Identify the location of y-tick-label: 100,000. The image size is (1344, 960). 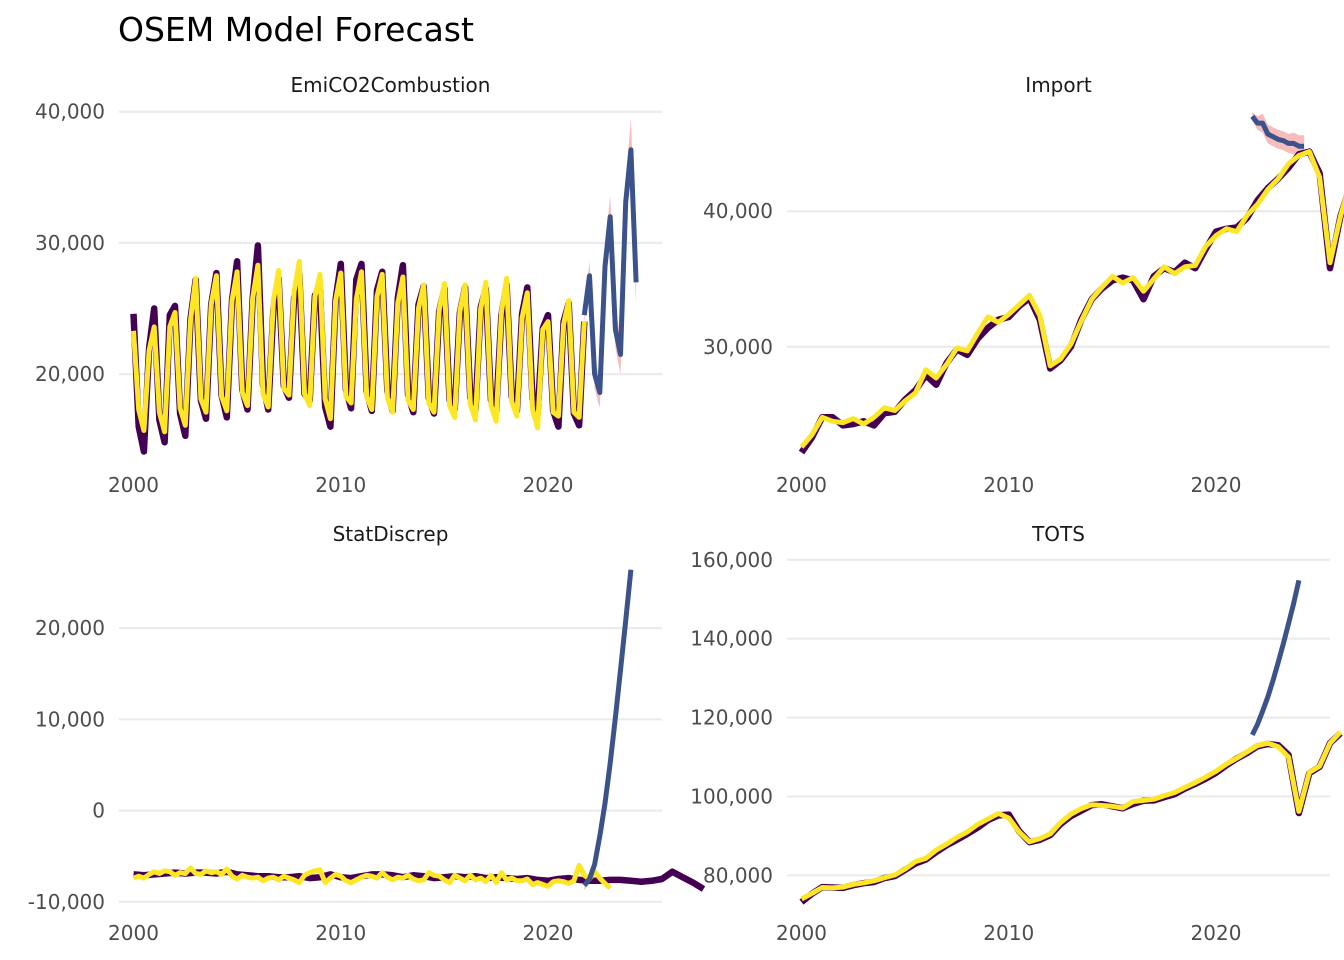
(731, 796).